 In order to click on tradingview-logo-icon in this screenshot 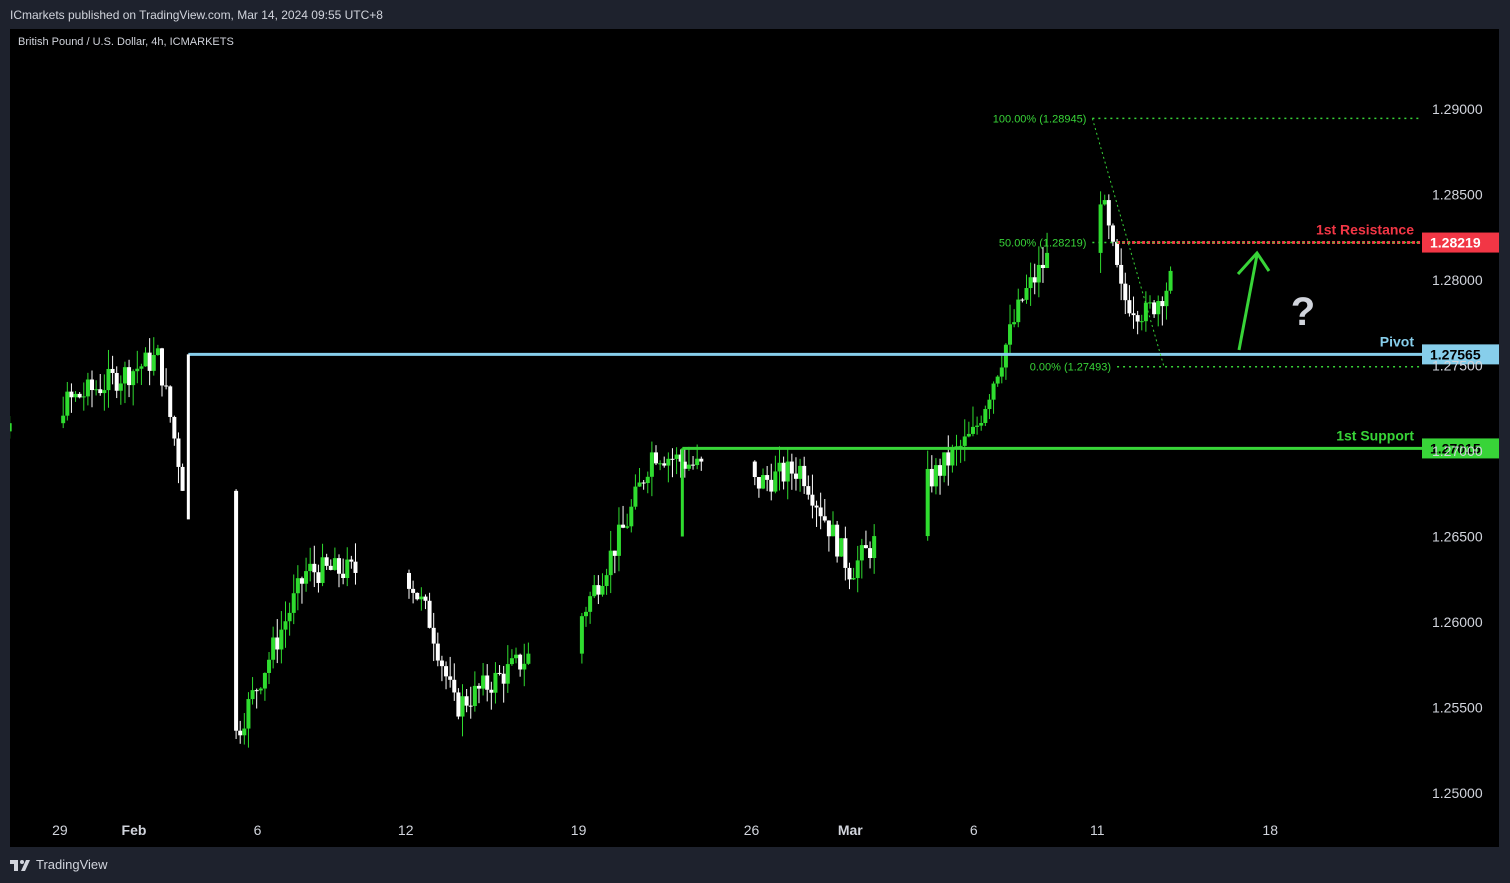, I will do `click(20, 865)`.